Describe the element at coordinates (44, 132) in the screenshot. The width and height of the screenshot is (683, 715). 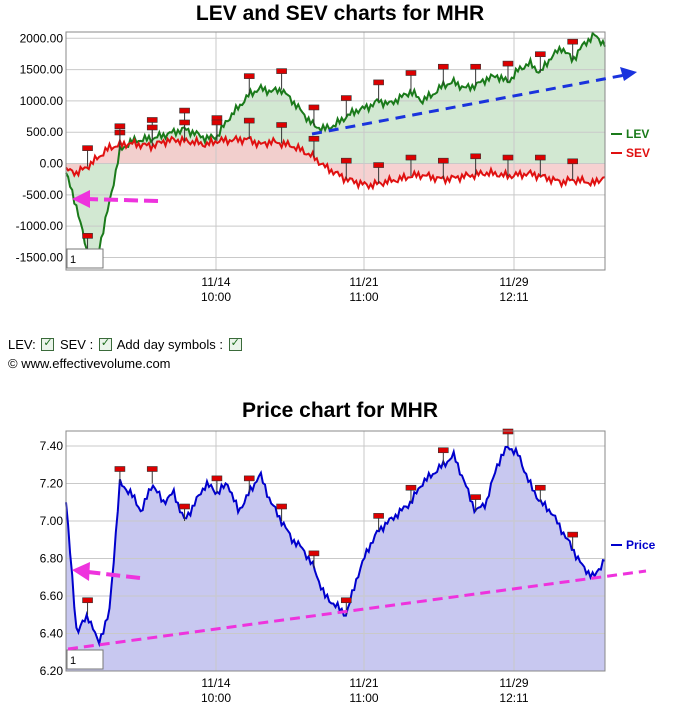
I see `y-tick-label: 500.00` at that location.